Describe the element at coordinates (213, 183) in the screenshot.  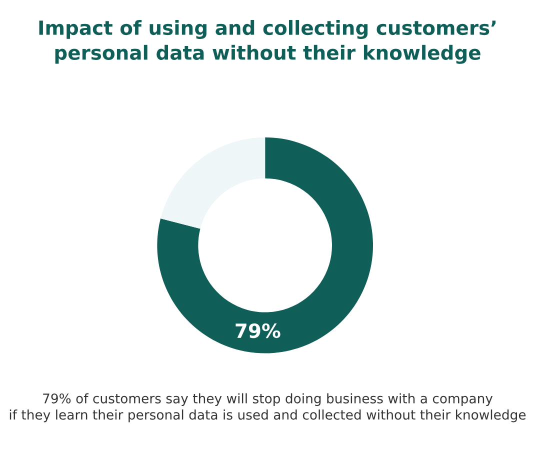
I see `donut-slice` at that location.